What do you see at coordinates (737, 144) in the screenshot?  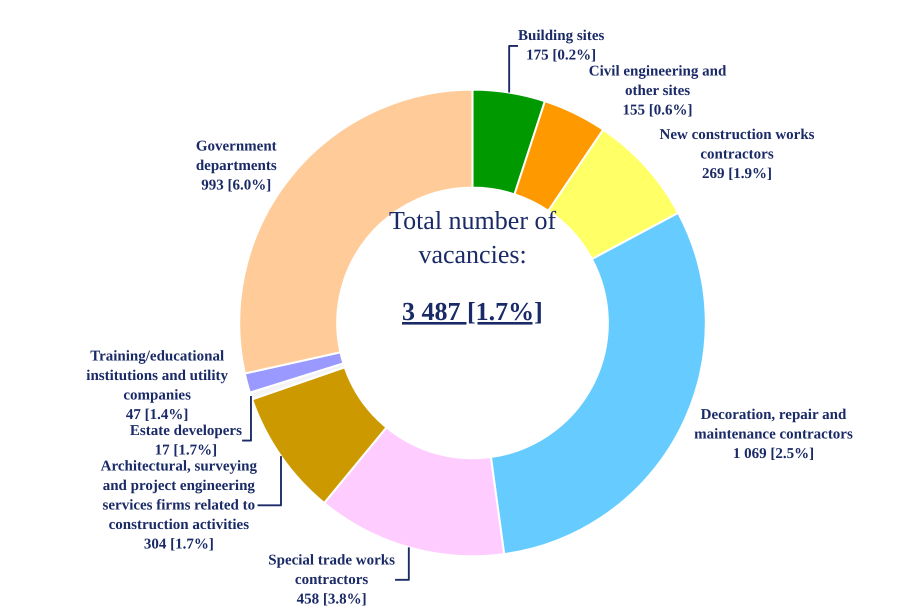 I see `slice-label: New construction works contractors` at bounding box center [737, 144].